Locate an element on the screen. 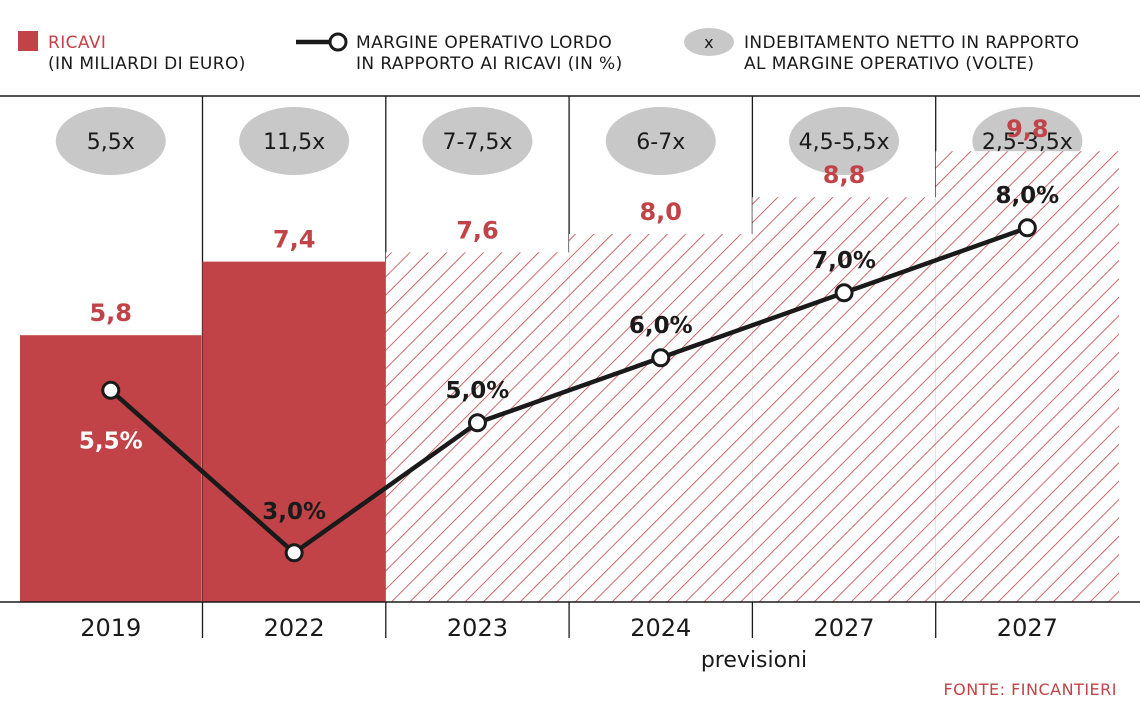 The image size is (1140, 713). revenue-value-label: 8,0 is located at coordinates (660, 212).